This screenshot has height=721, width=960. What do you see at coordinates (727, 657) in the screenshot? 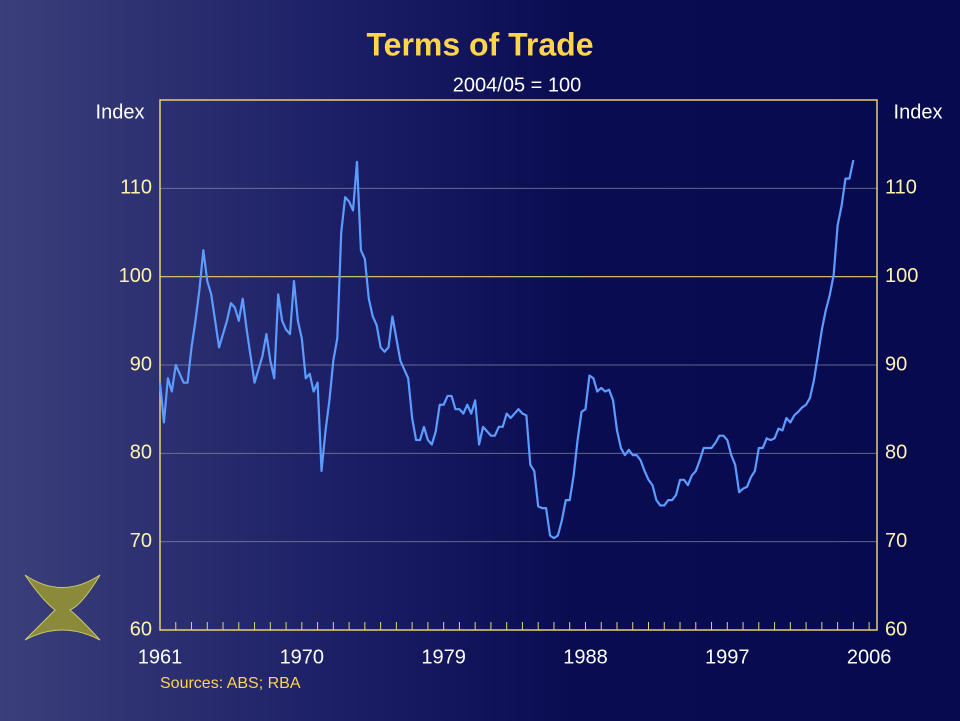
I see `x-tick-label: 1997` at bounding box center [727, 657].